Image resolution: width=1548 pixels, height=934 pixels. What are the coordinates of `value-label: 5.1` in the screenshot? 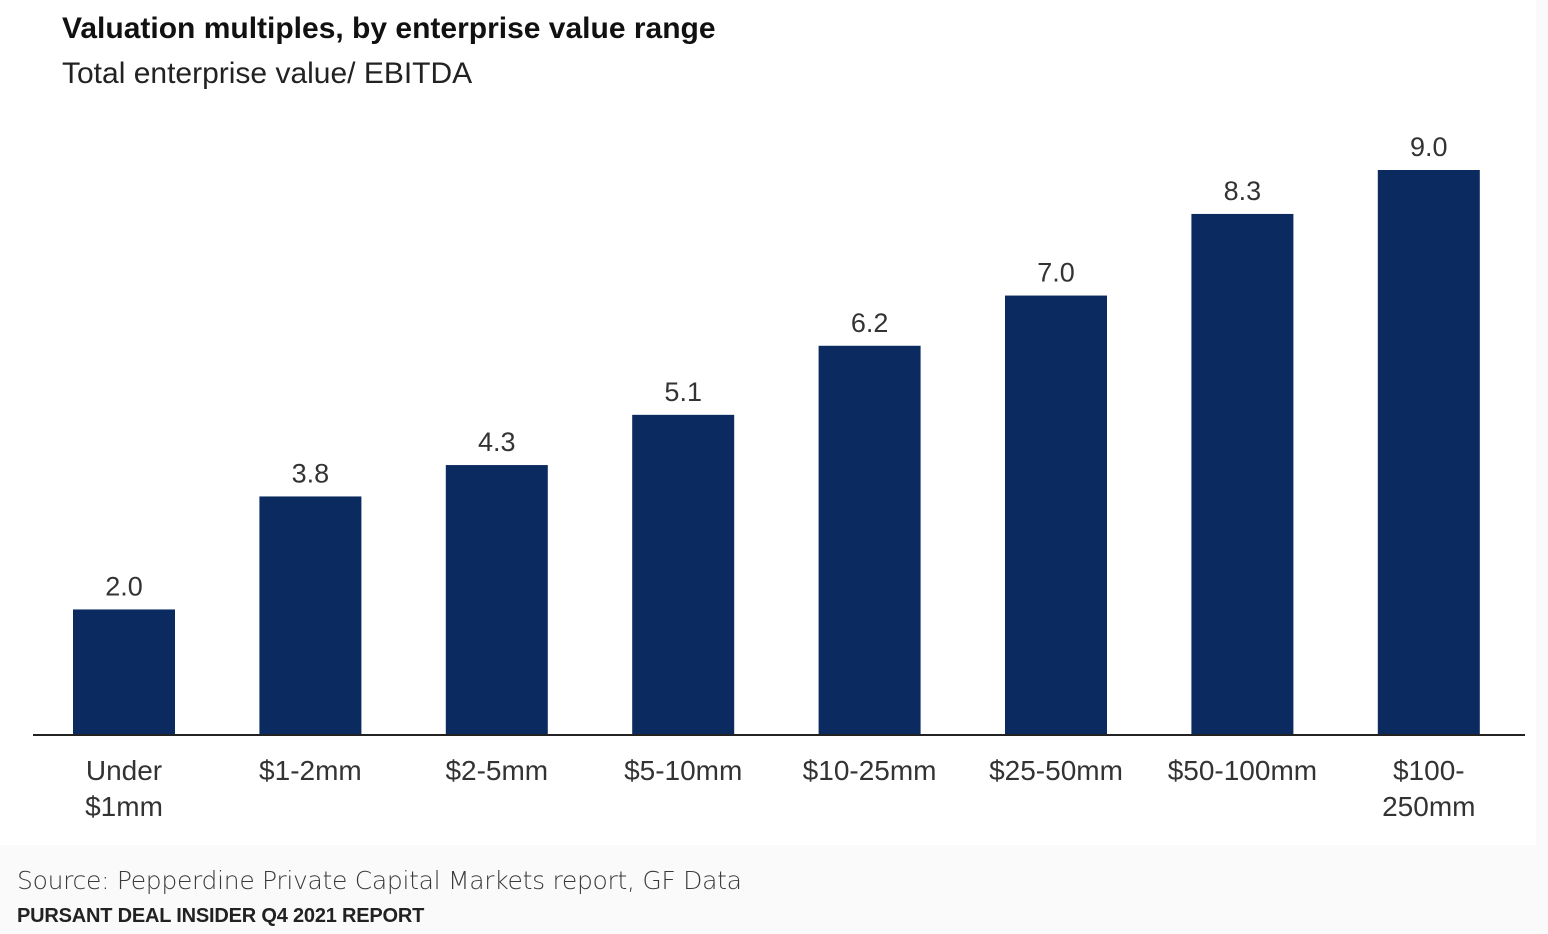 It's located at (683, 392).